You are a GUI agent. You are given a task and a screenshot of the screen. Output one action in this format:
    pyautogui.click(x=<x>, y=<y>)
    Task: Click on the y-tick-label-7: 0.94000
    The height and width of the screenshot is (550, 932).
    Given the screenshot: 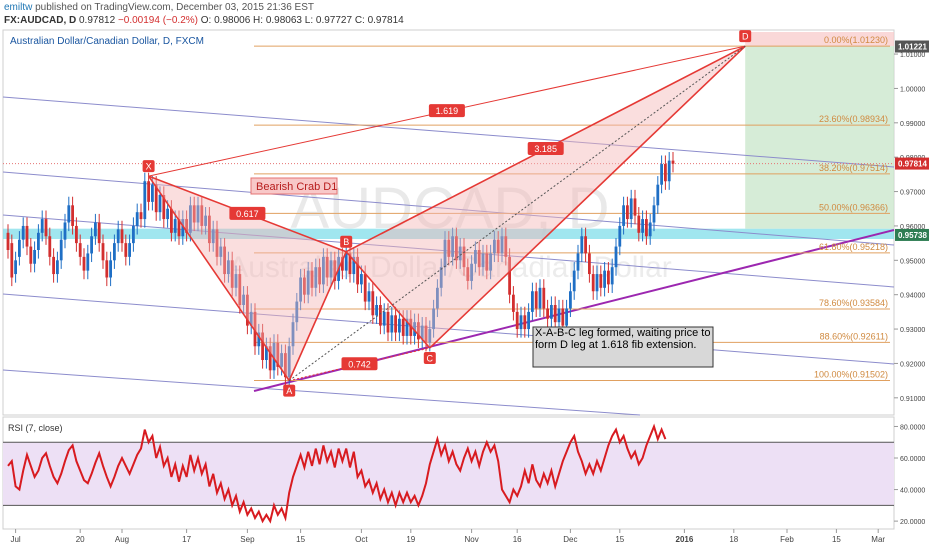 What is the action you would take?
    pyautogui.click(x=912, y=296)
    